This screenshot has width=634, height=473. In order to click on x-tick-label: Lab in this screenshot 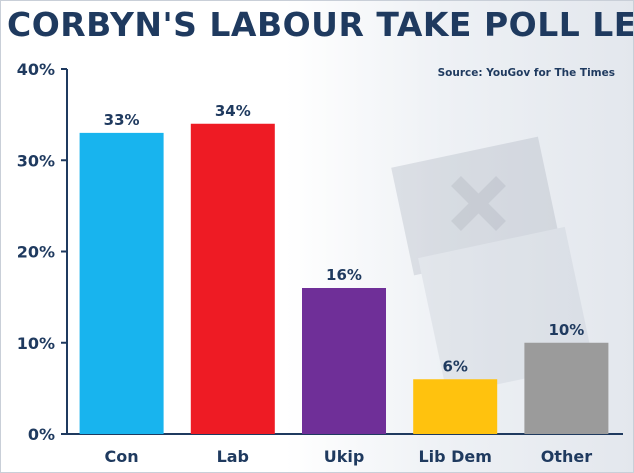, I will do `click(233, 456)`.